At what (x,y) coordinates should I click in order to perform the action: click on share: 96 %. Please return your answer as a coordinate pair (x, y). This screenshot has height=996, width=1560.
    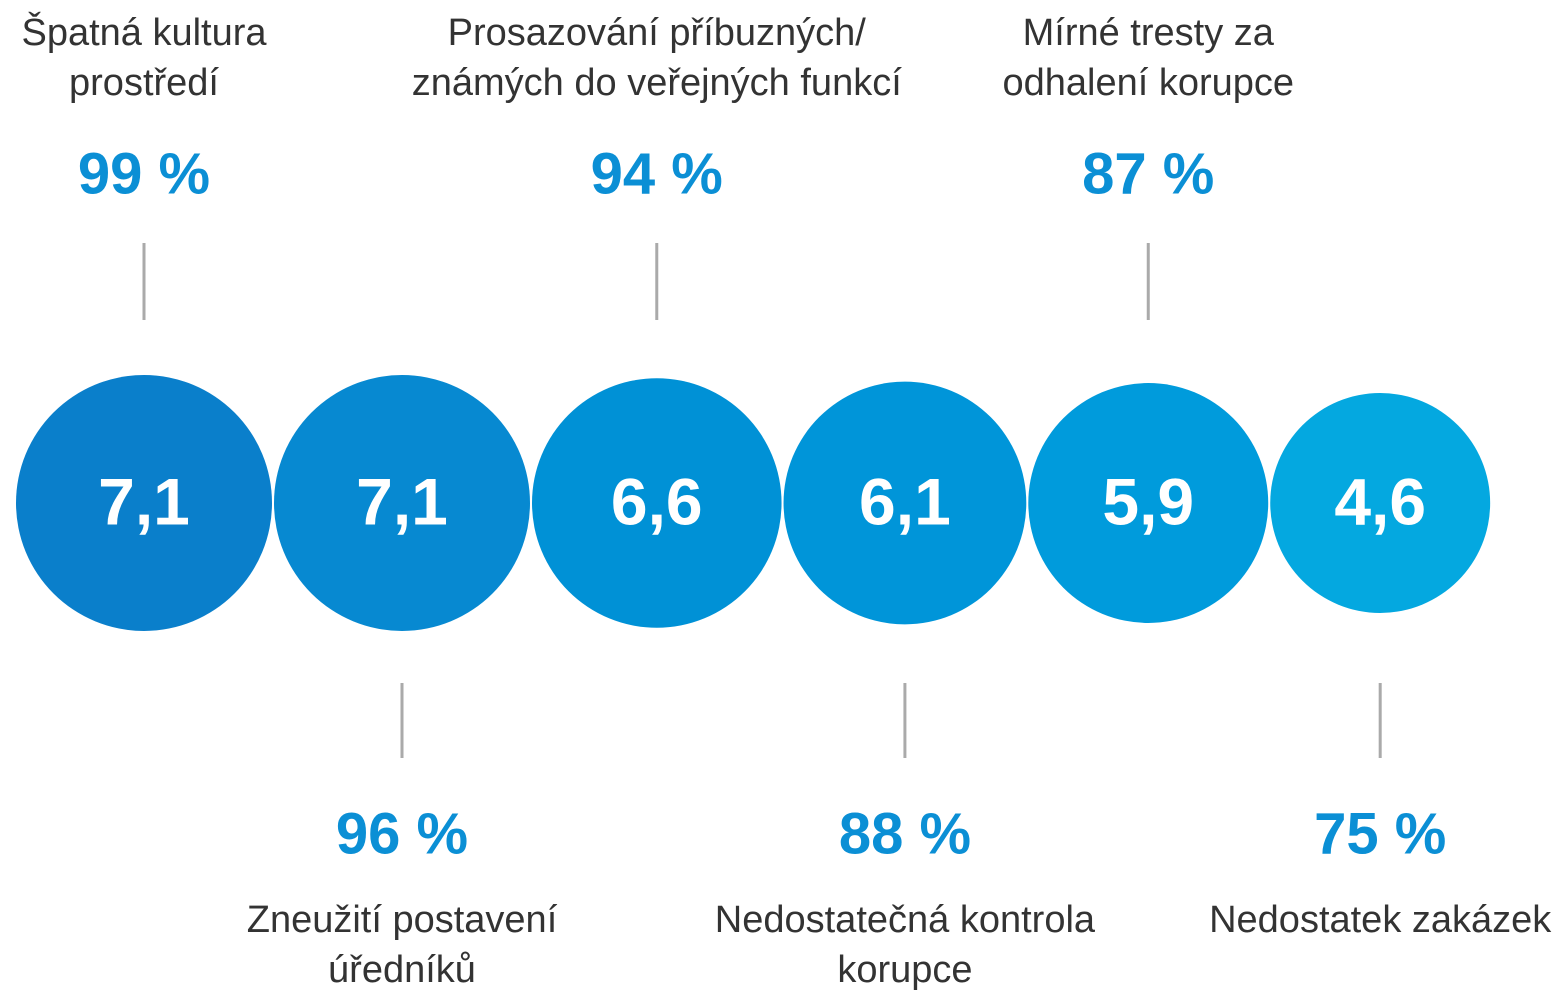
    Looking at the image, I should click on (402, 833).